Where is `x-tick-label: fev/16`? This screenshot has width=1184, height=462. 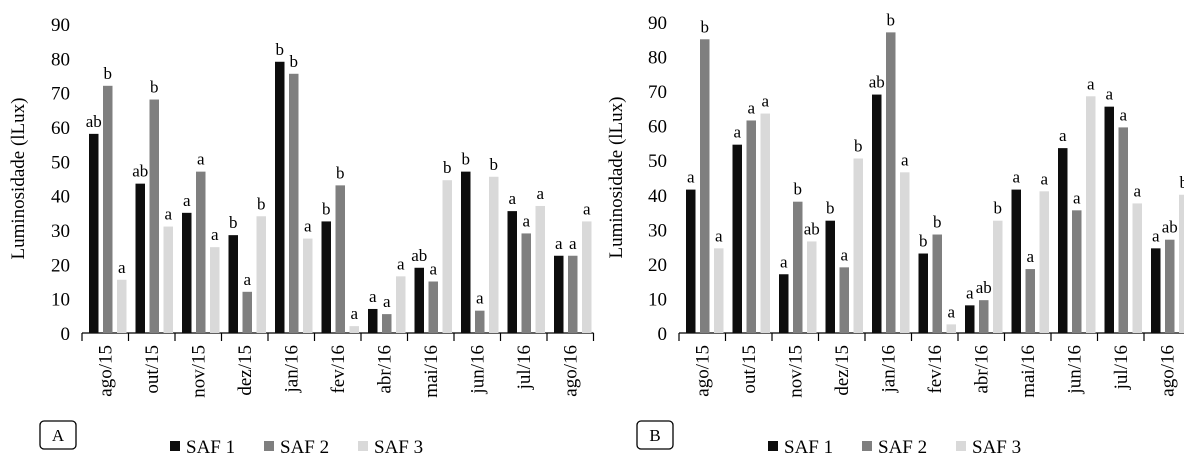 x-tick-label: fev/16 is located at coordinates (935, 369).